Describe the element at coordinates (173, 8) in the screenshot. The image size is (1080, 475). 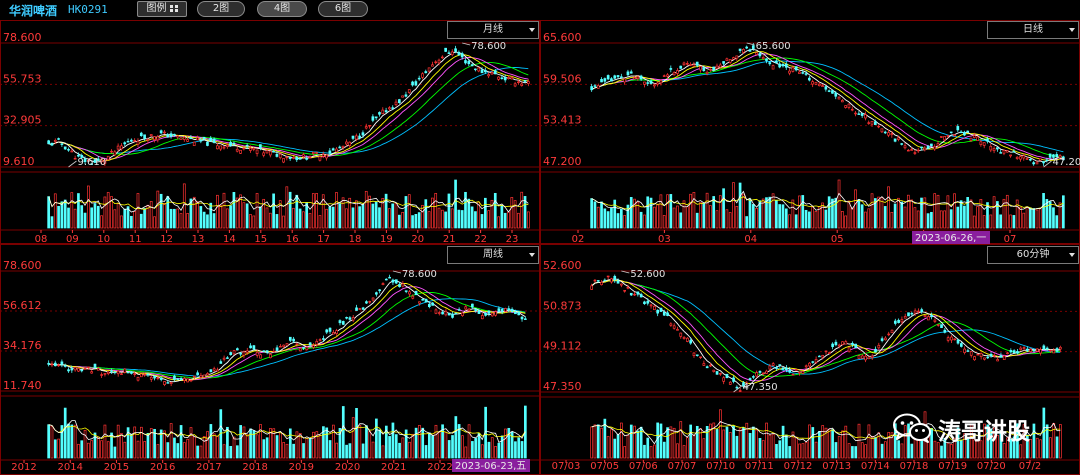
I see `grid-icon` at that location.